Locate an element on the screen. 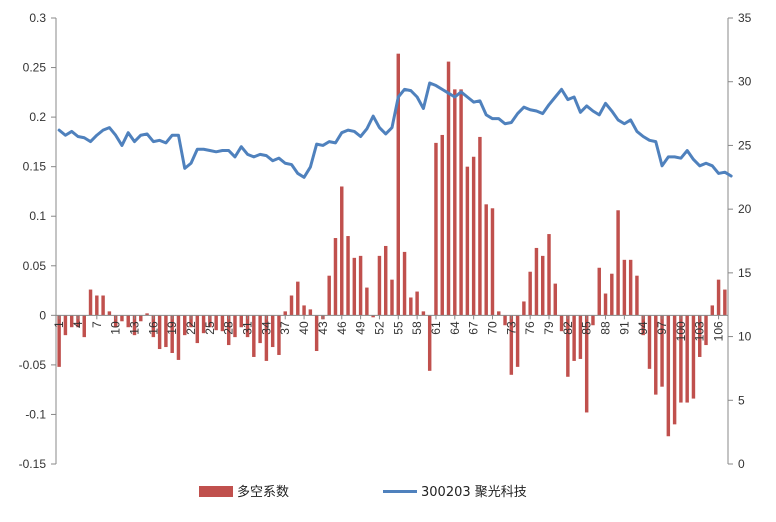 This screenshot has height=522, width=776. right-tick-label: 35 is located at coordinates (745, 18).